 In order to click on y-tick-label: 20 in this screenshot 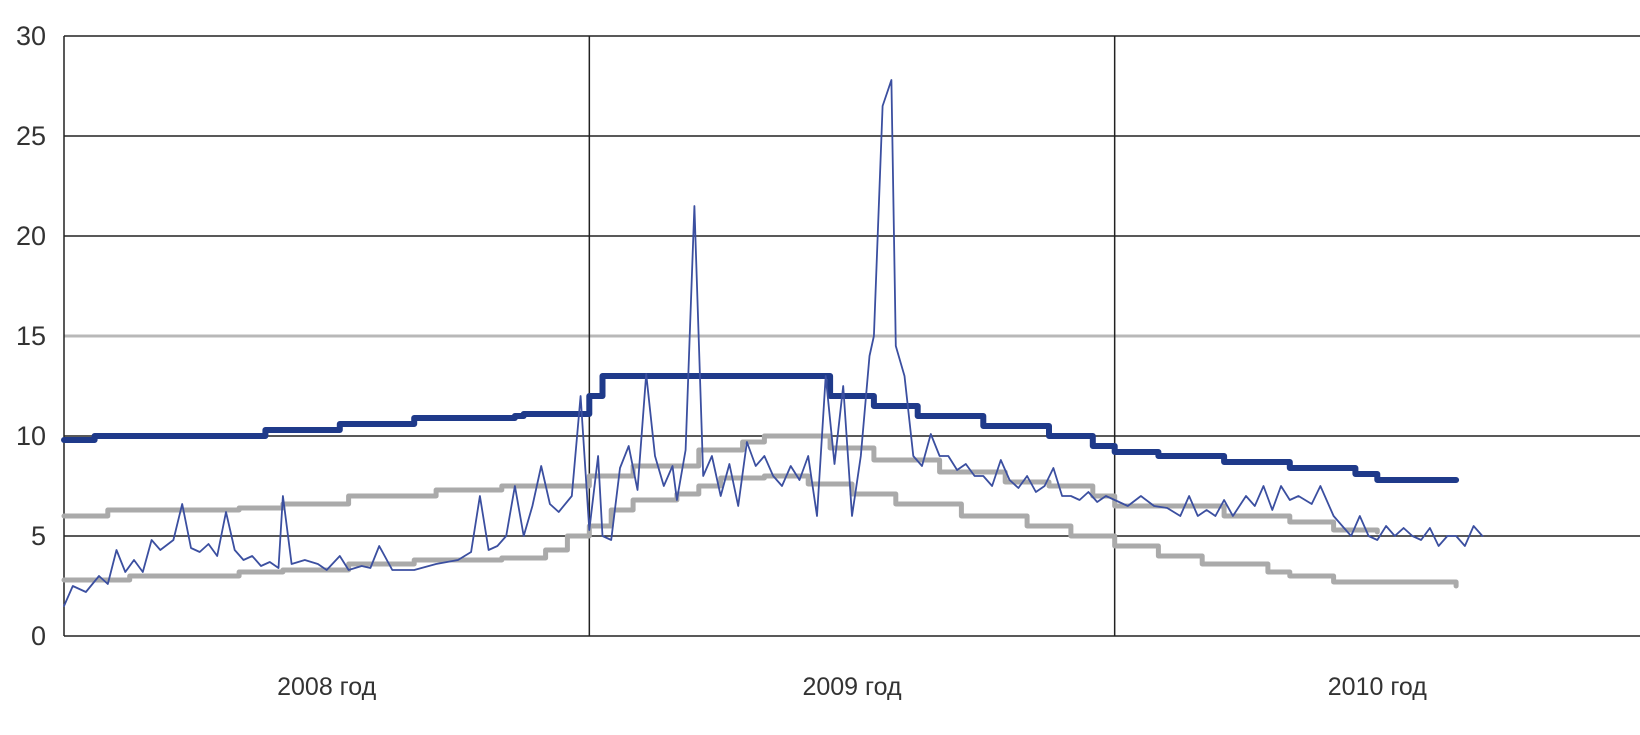, I will do `click(31, 236)`.